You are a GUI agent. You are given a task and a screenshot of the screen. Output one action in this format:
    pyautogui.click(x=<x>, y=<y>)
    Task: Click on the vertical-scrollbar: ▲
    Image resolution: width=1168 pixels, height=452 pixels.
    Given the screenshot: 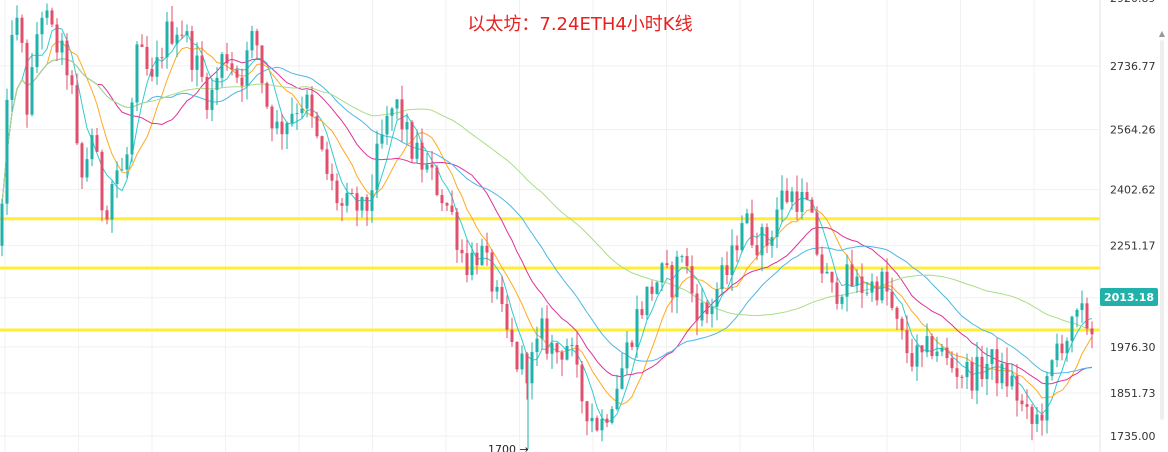 What is the action you would take?
    pyautogui.click(x=1162, y=230)
    